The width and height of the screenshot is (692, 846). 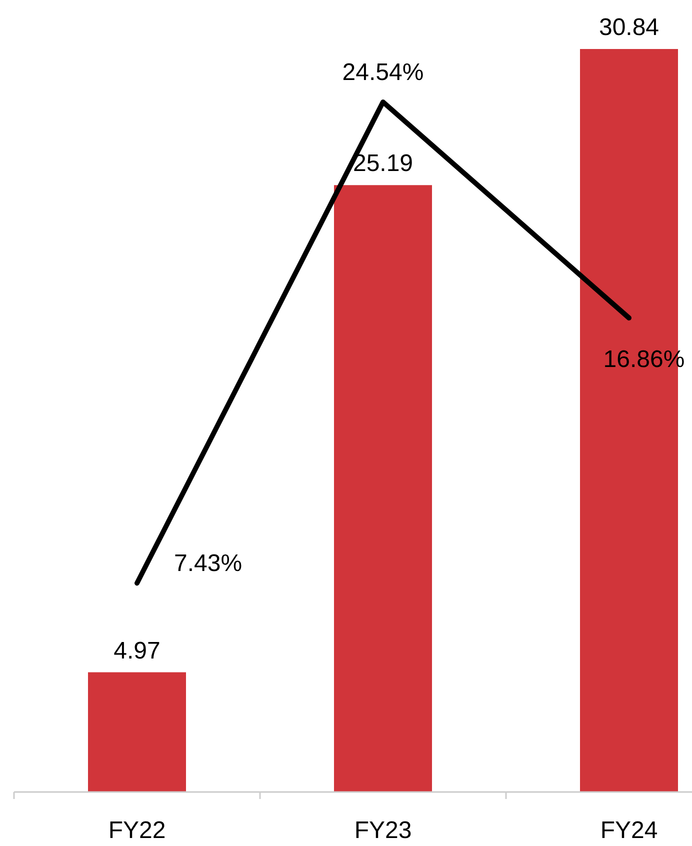 What do you see at coordinates (383, 72) in the screenshot?
I see `data-label: 24.54%` at bounding box center [383, 72].